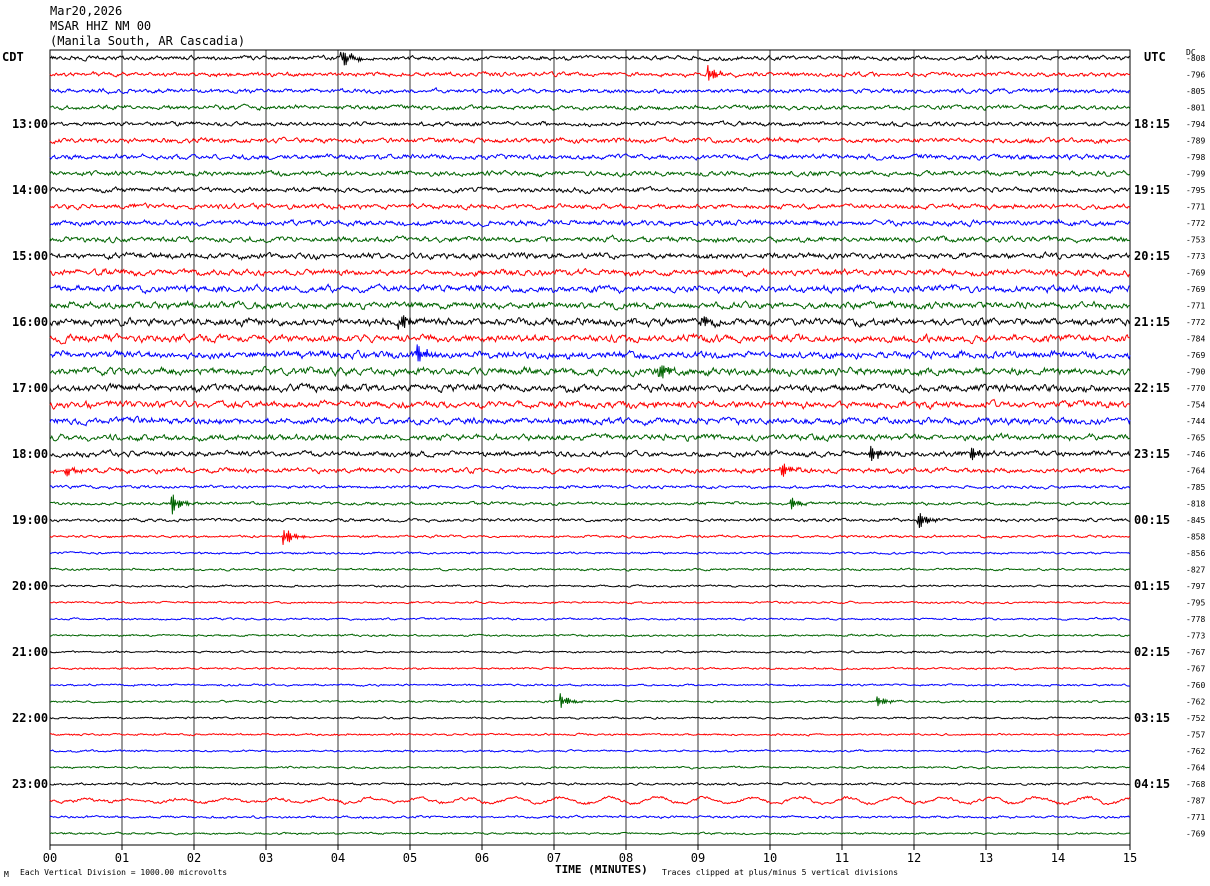  I want to click on dc-offset-label: -746, so click(1195, 454).